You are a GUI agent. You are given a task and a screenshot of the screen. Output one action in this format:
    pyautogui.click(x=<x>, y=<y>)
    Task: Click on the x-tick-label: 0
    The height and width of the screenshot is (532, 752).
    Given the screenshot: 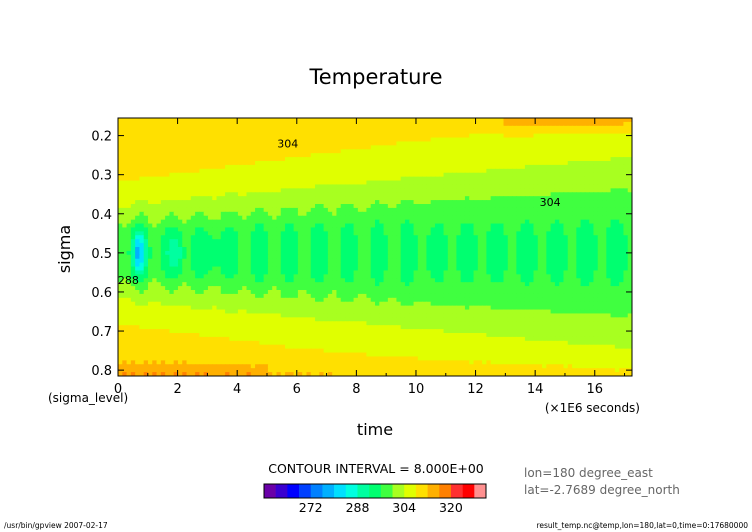 What is the action you would take?
    pyautogui.click(x=118, y=389)
    